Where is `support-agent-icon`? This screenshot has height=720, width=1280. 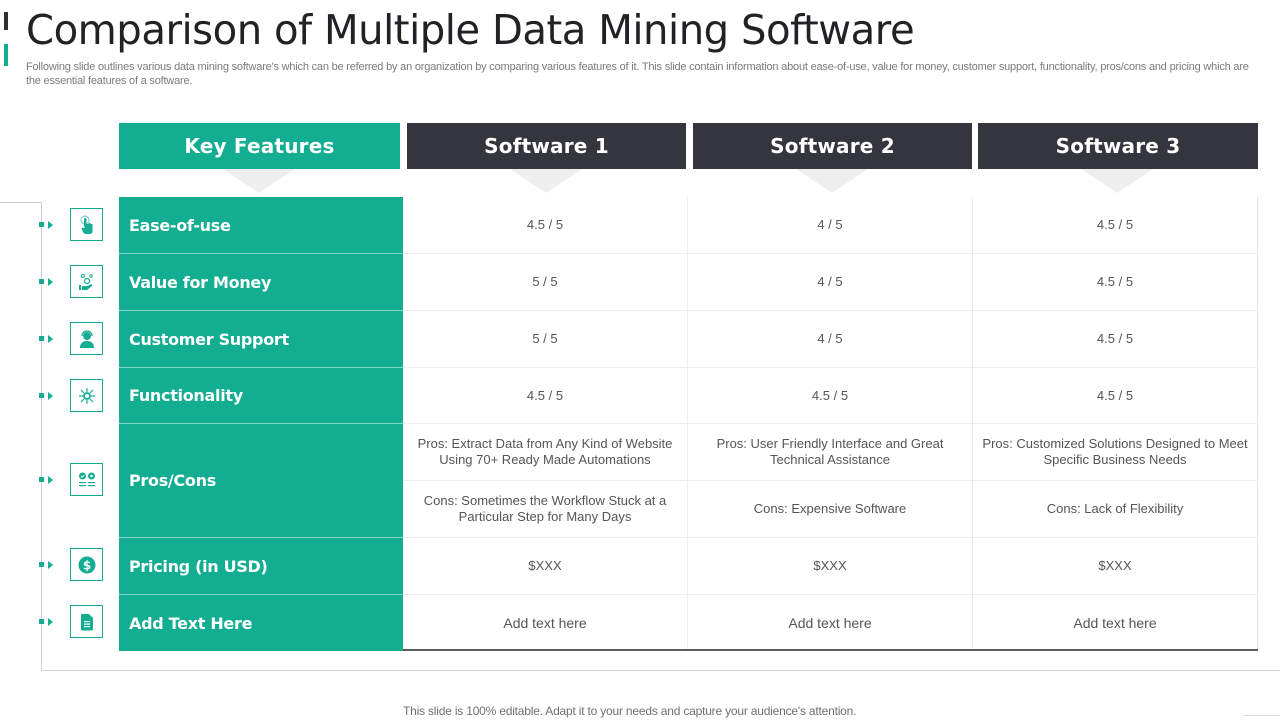
support-agent-icon is located at coordinates (86, 338).